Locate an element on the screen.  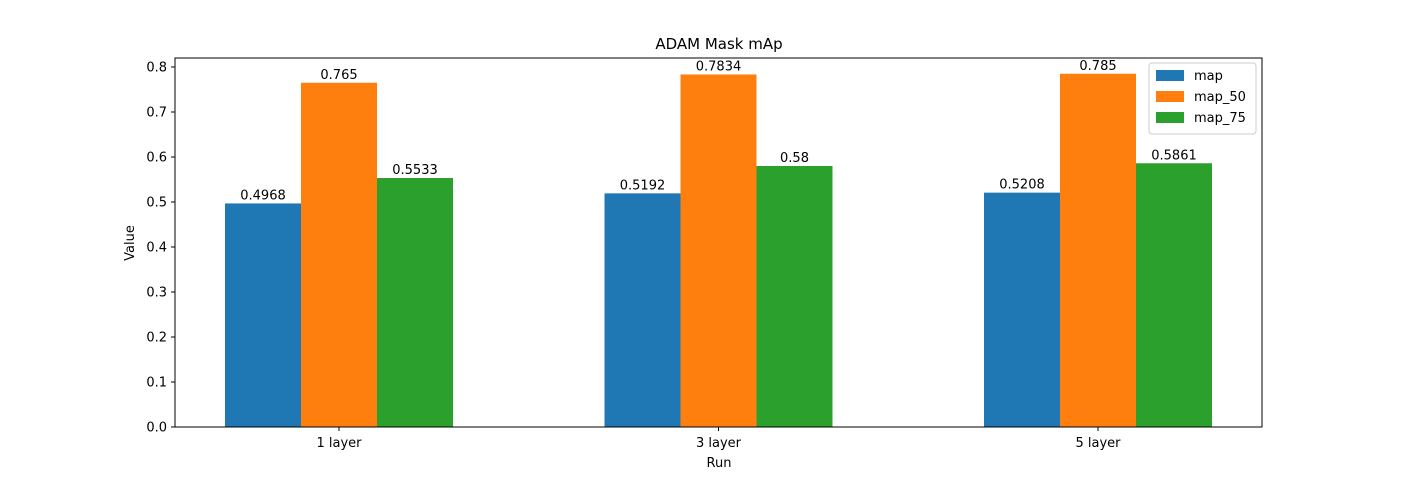
y-axis-label: Value is located at coordinates (130, 243).